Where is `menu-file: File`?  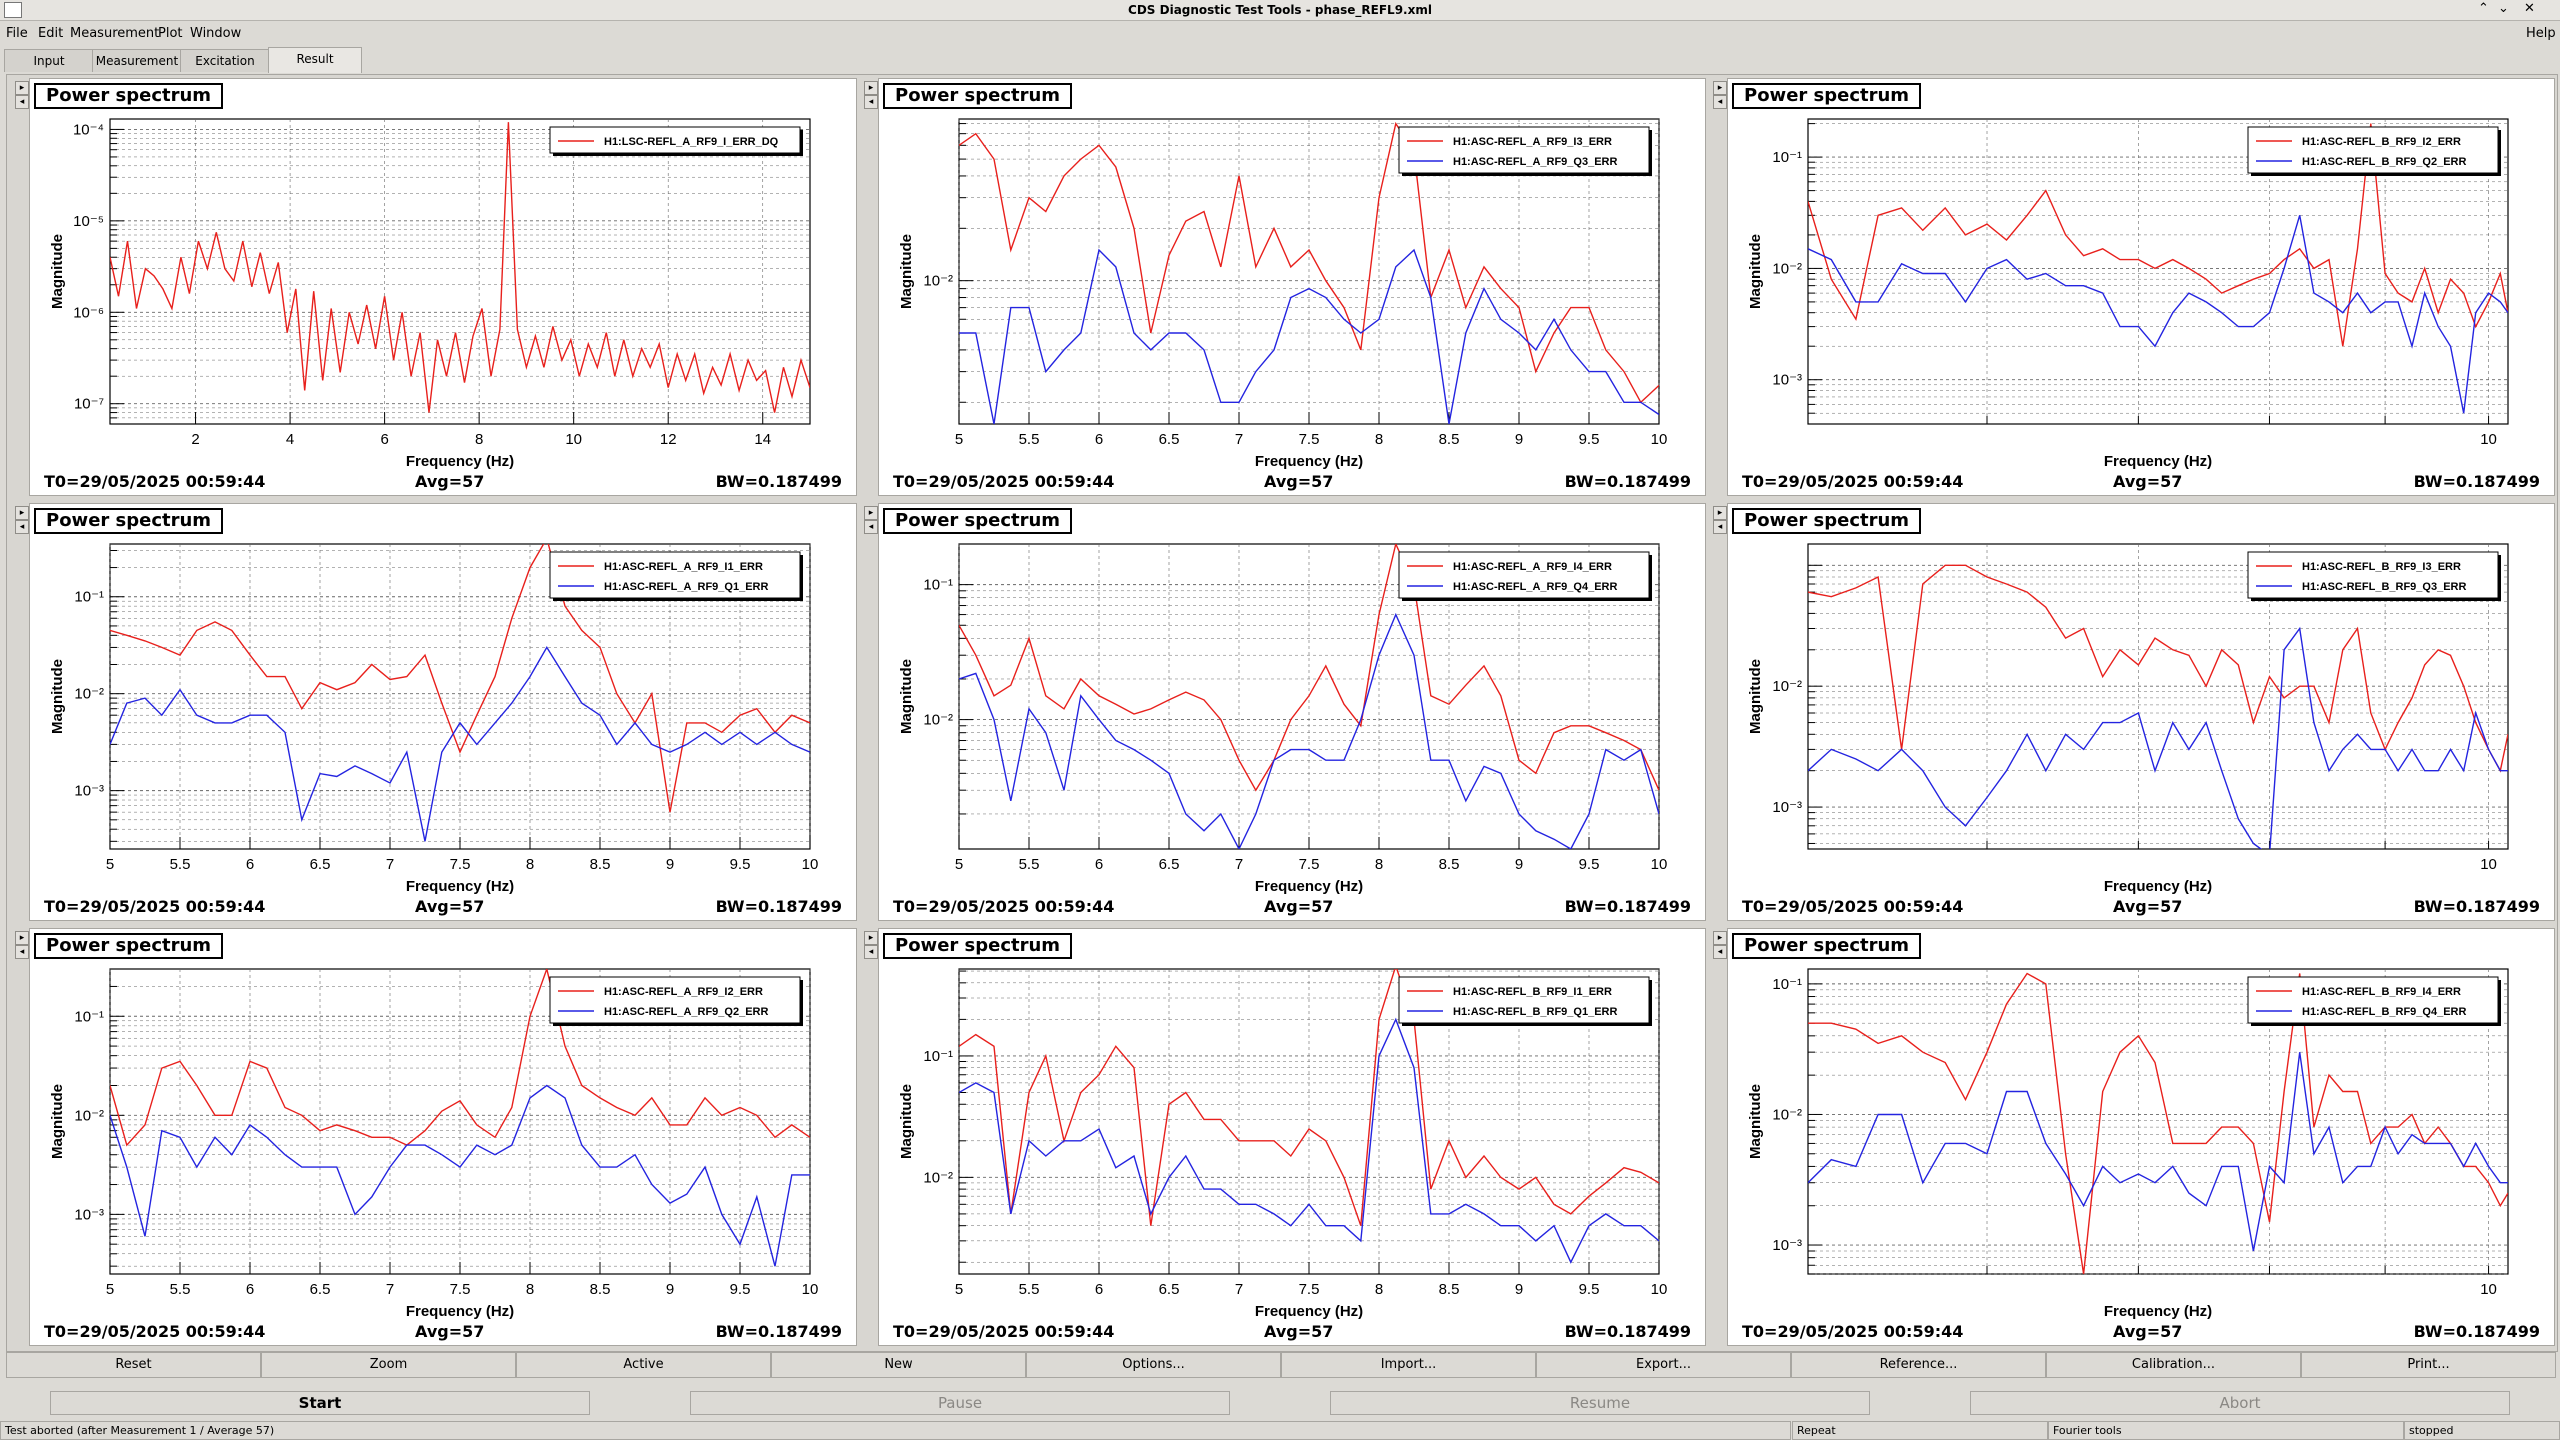 menu-file: File is located at coordinates (17, 33).